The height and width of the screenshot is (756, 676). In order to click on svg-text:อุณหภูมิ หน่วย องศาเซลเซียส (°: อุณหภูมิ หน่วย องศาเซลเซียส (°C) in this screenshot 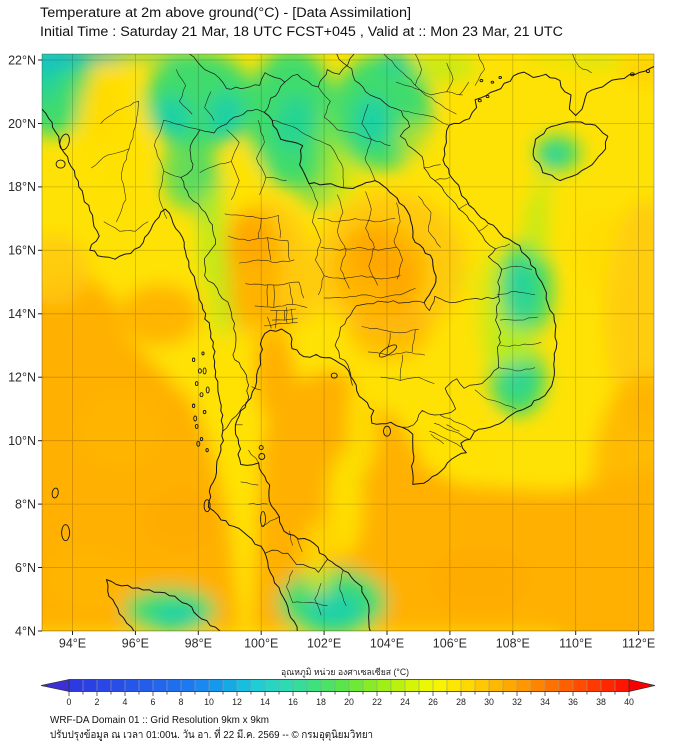, I will do `click(345, 672)`.